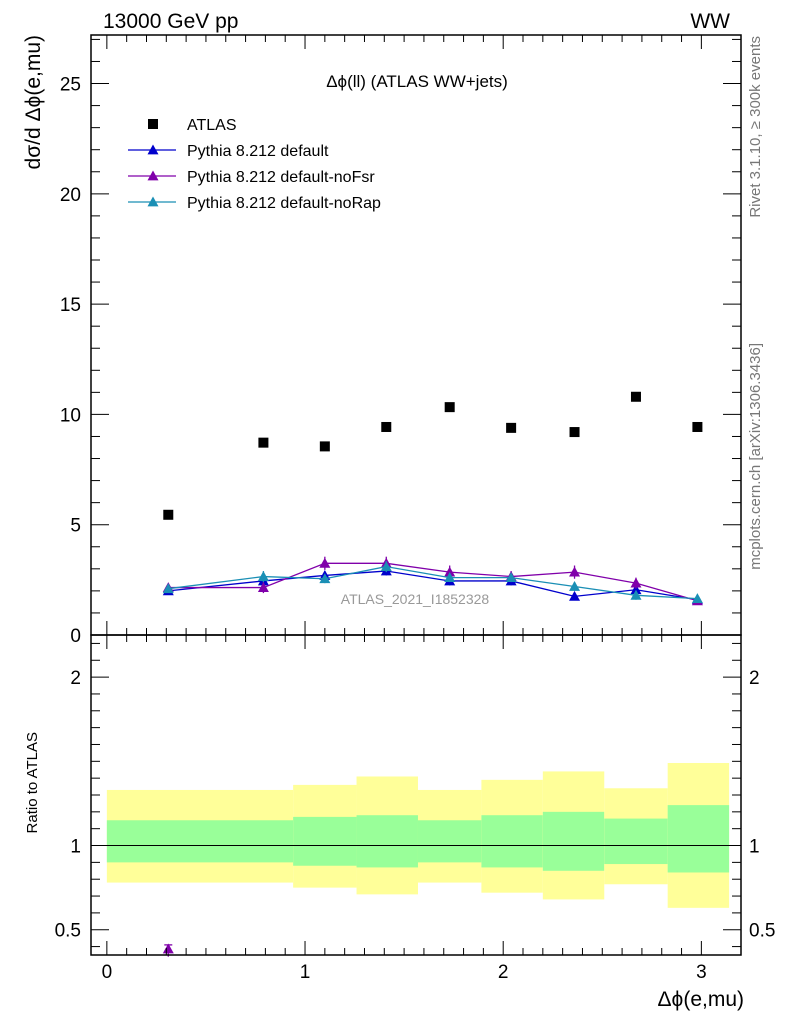  Describe the element at coordinates (284, 203) in the screenshot. I see `legend-label: Pythia 8.212 default-noRap` at that location.